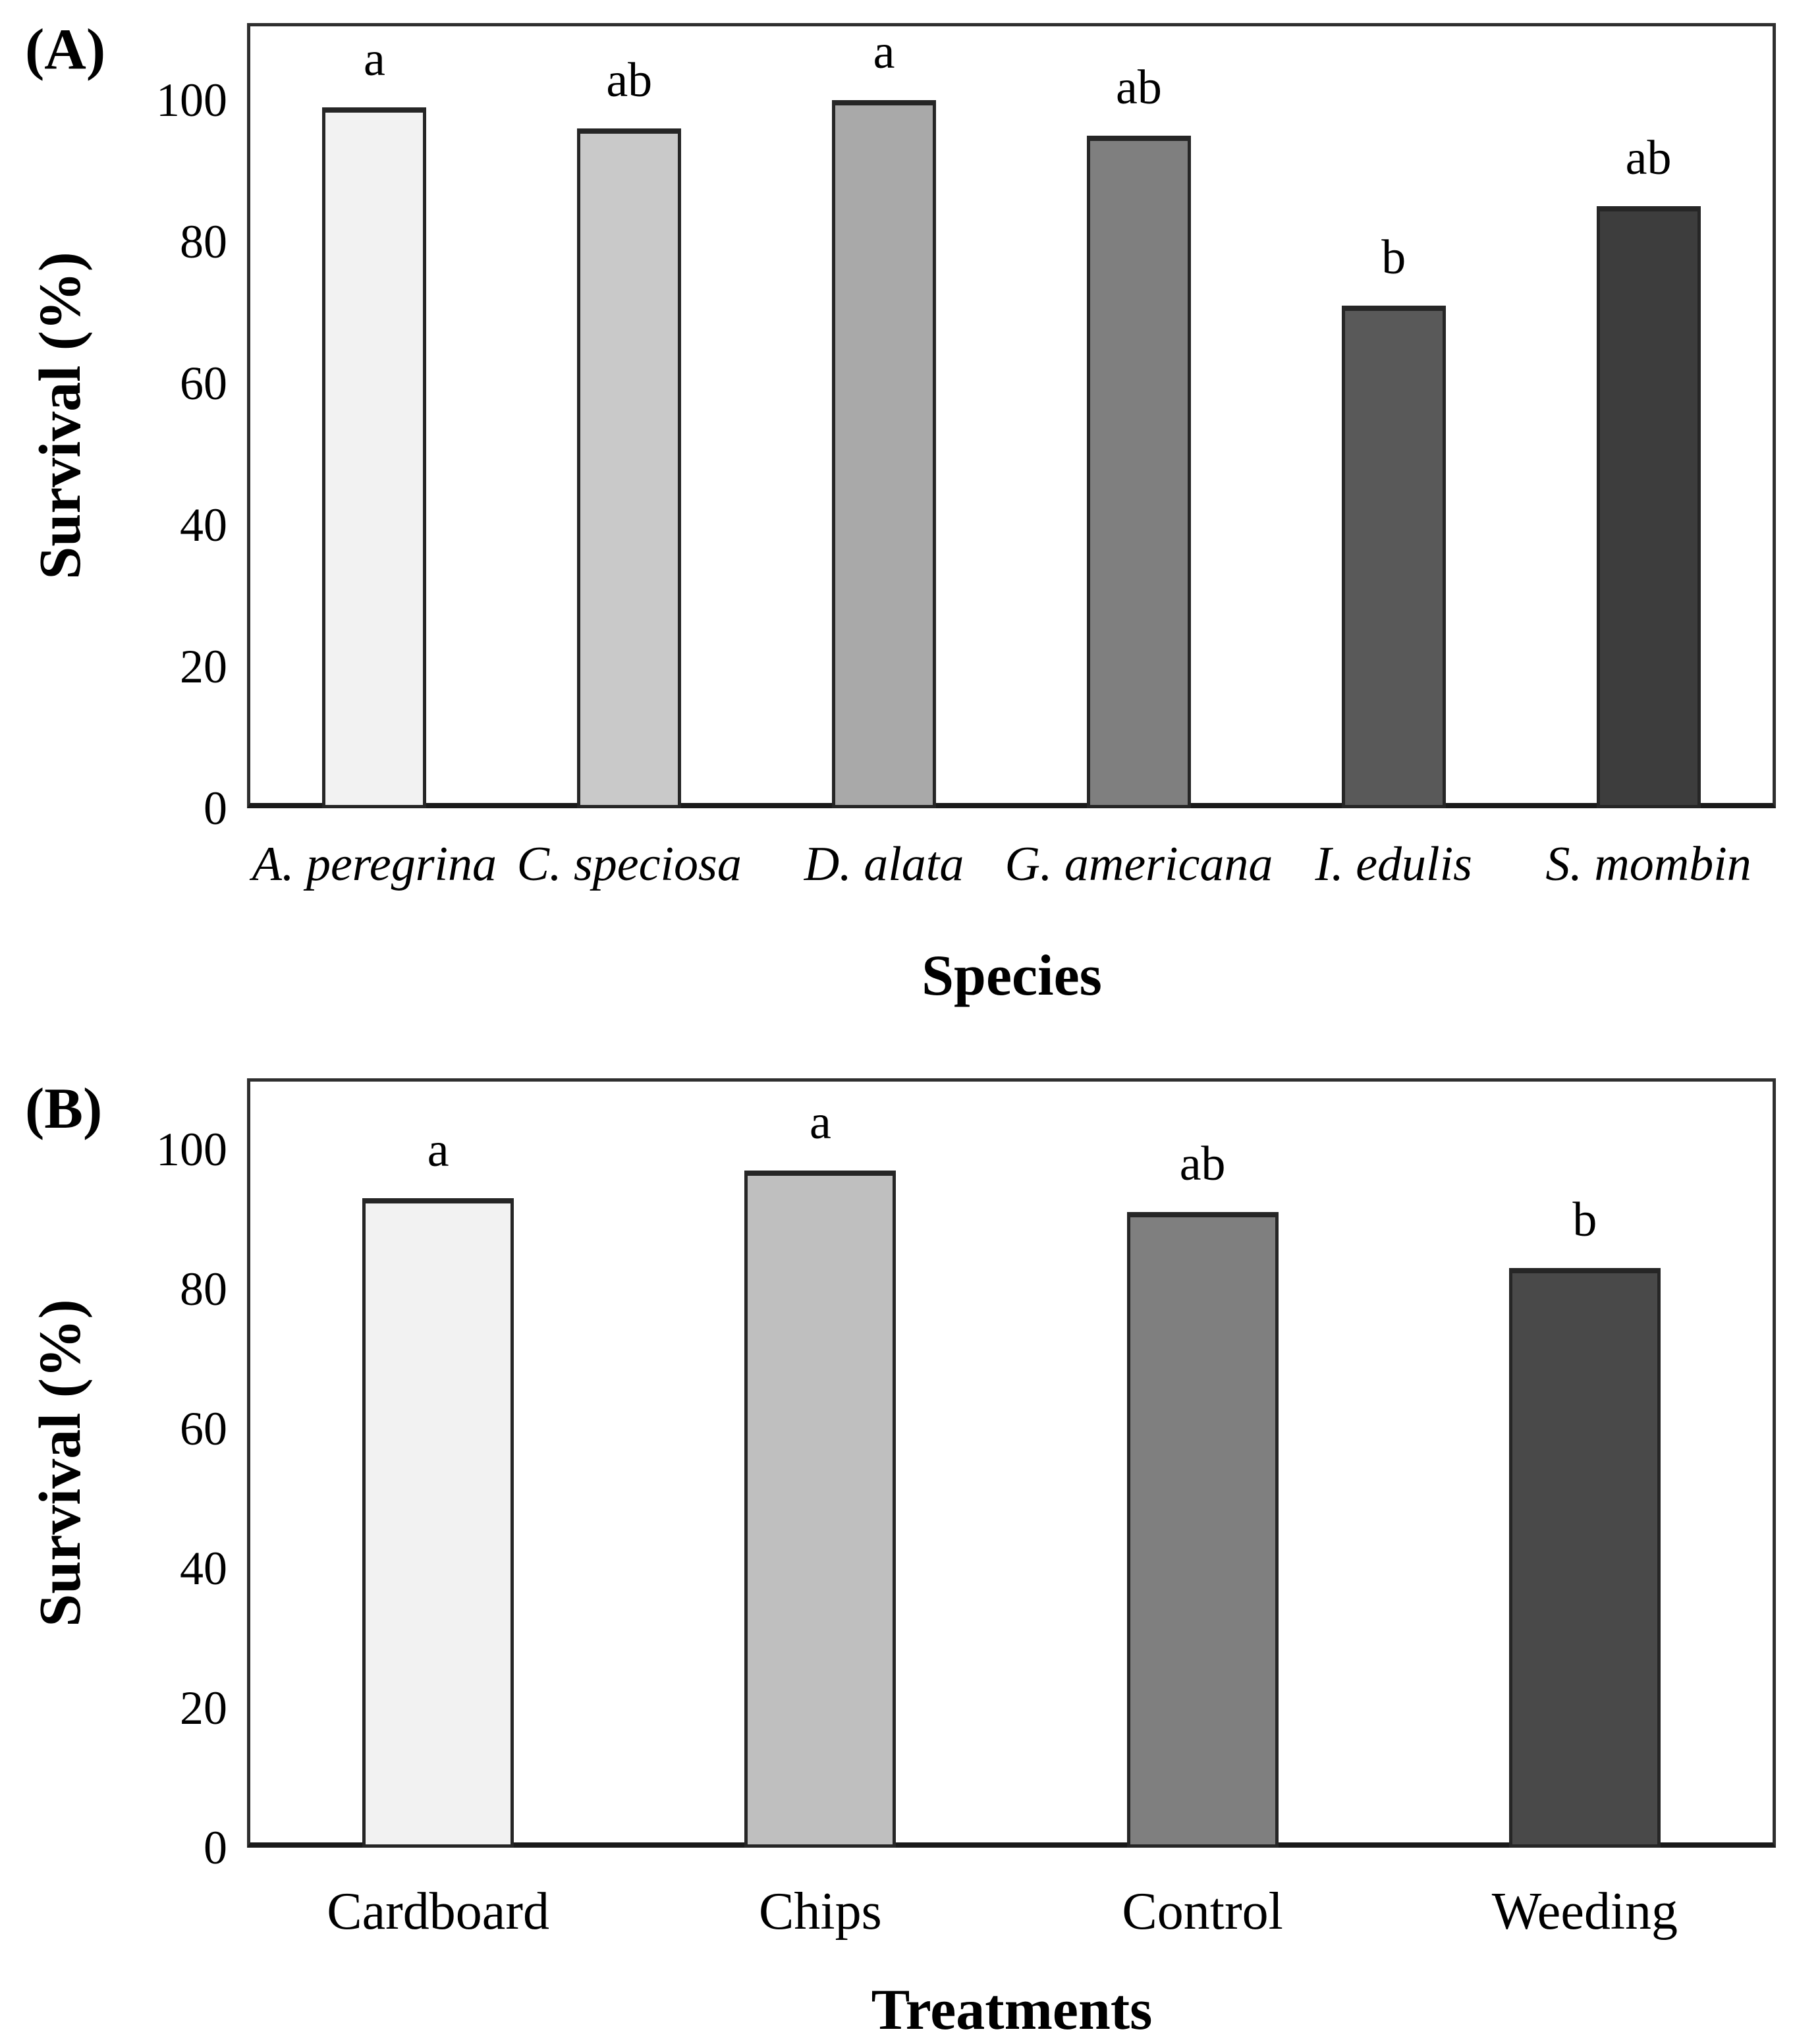 Image resolution: width=1820 pixels, height=2042 pixels. I want to click on sig-letter-a-peregrina: a, so click(374, 59).